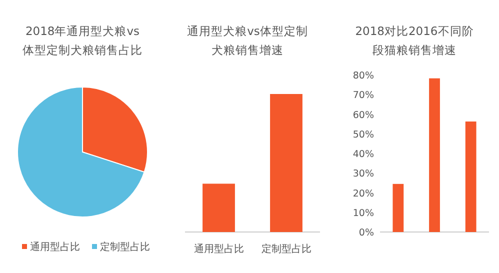 The height and width of the screenshot is (273, 499). What do you see at coordinates (363, 134) in the screenshot?
I see `y-tick-label: 50%` at bounding box center [363, 134].